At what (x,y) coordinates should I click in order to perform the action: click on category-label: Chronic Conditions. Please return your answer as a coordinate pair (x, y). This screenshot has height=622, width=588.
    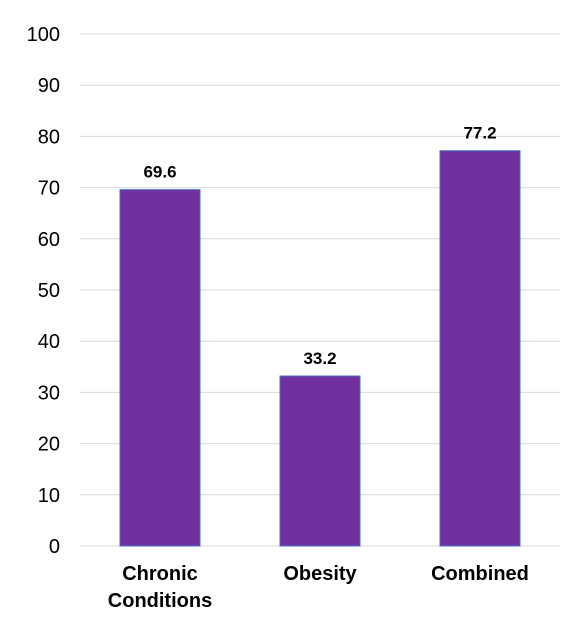
    Looking at the image, I should click on (160, 587).